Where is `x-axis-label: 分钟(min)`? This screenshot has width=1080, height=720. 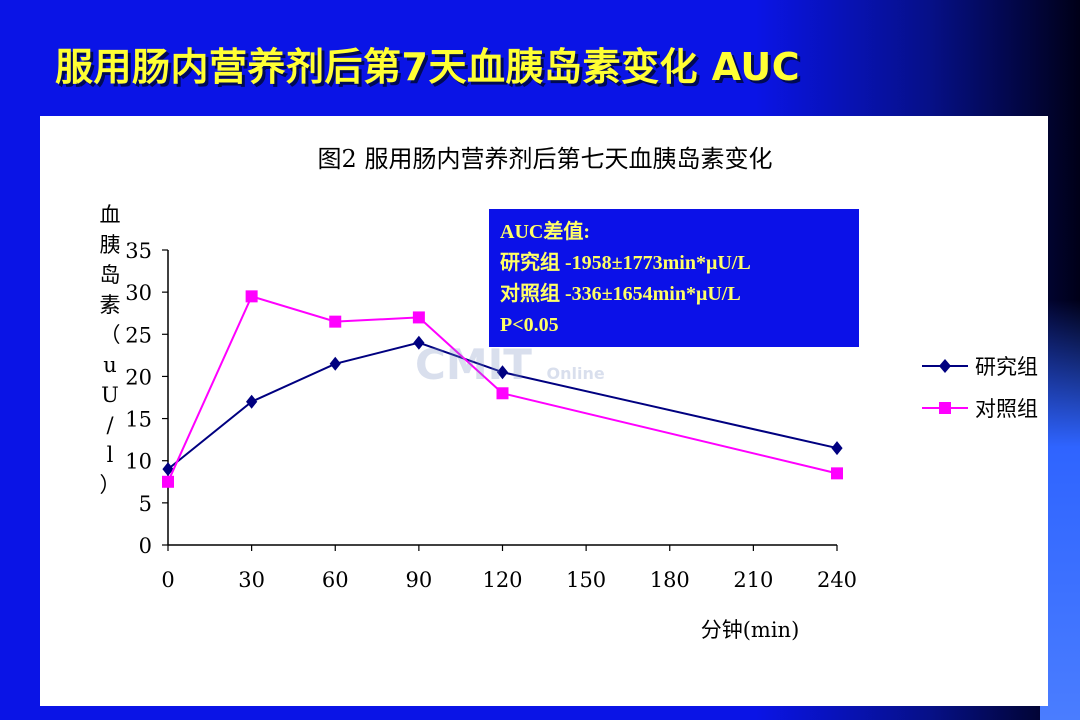 x-axis-label: 分钟(min) is located at coordinates (750, 630).